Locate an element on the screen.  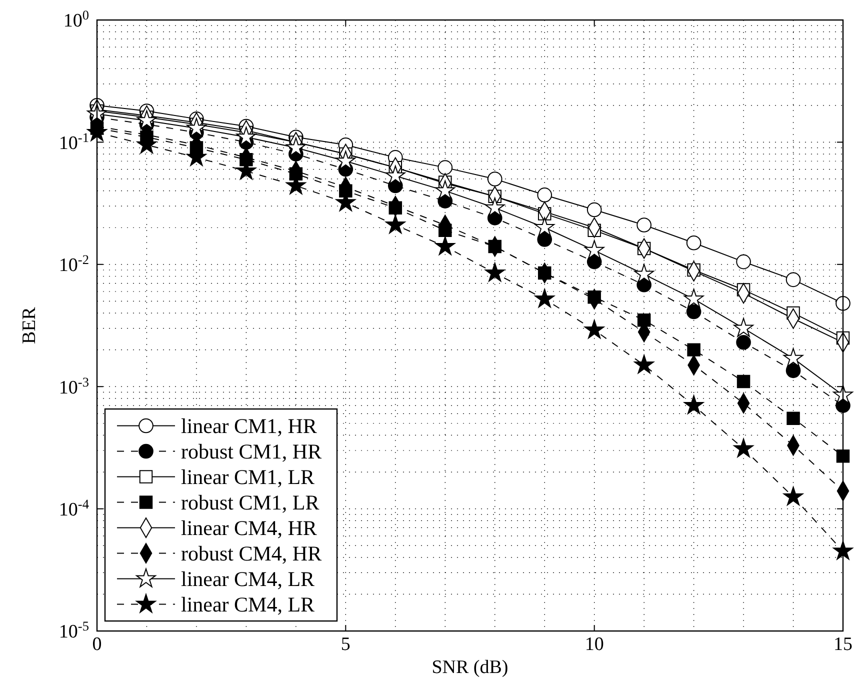
x-axis-title: SNR (dB) is located at coordinates (470, 667).